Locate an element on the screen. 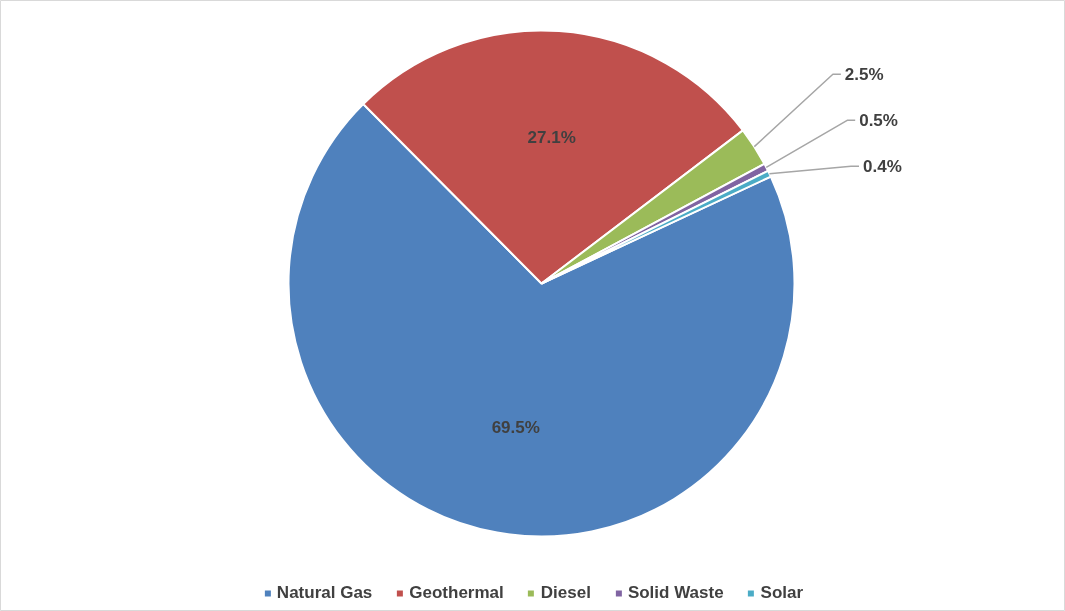 The image size is (1065, 611). data-label: 2.5% is located at coordinates (864, 74).